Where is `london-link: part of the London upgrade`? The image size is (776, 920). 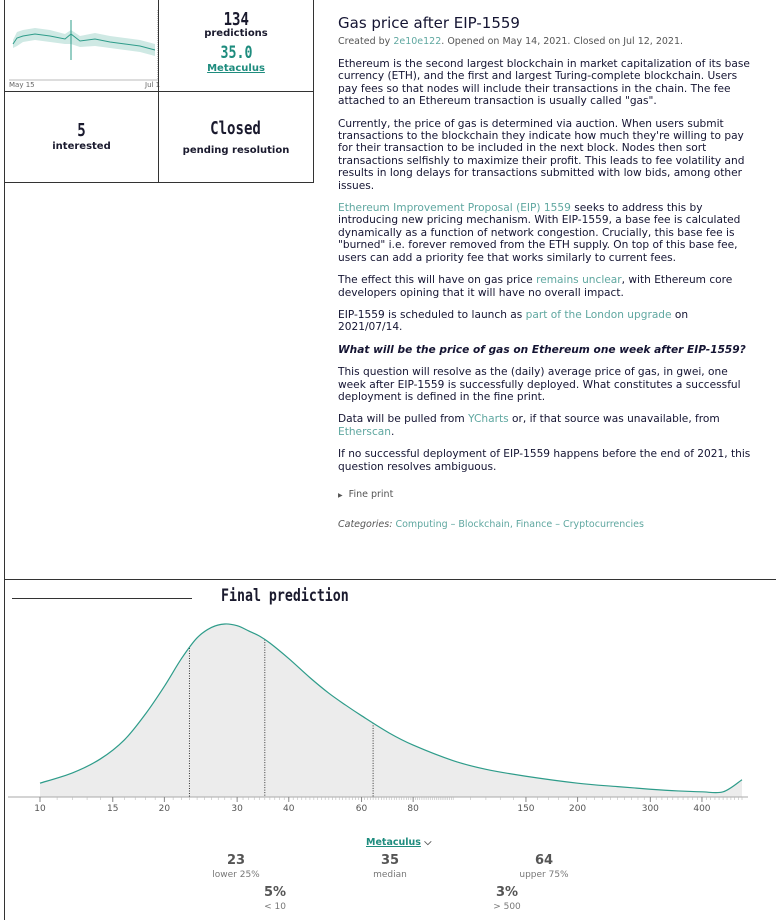
london-link: part of the London upgrade is located at coordinates (598, 314).